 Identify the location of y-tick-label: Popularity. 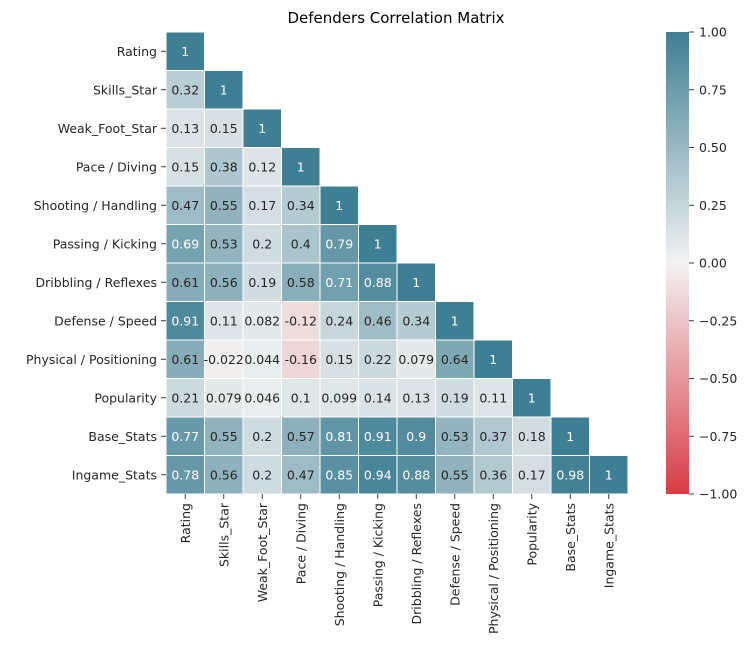
(125, 397).